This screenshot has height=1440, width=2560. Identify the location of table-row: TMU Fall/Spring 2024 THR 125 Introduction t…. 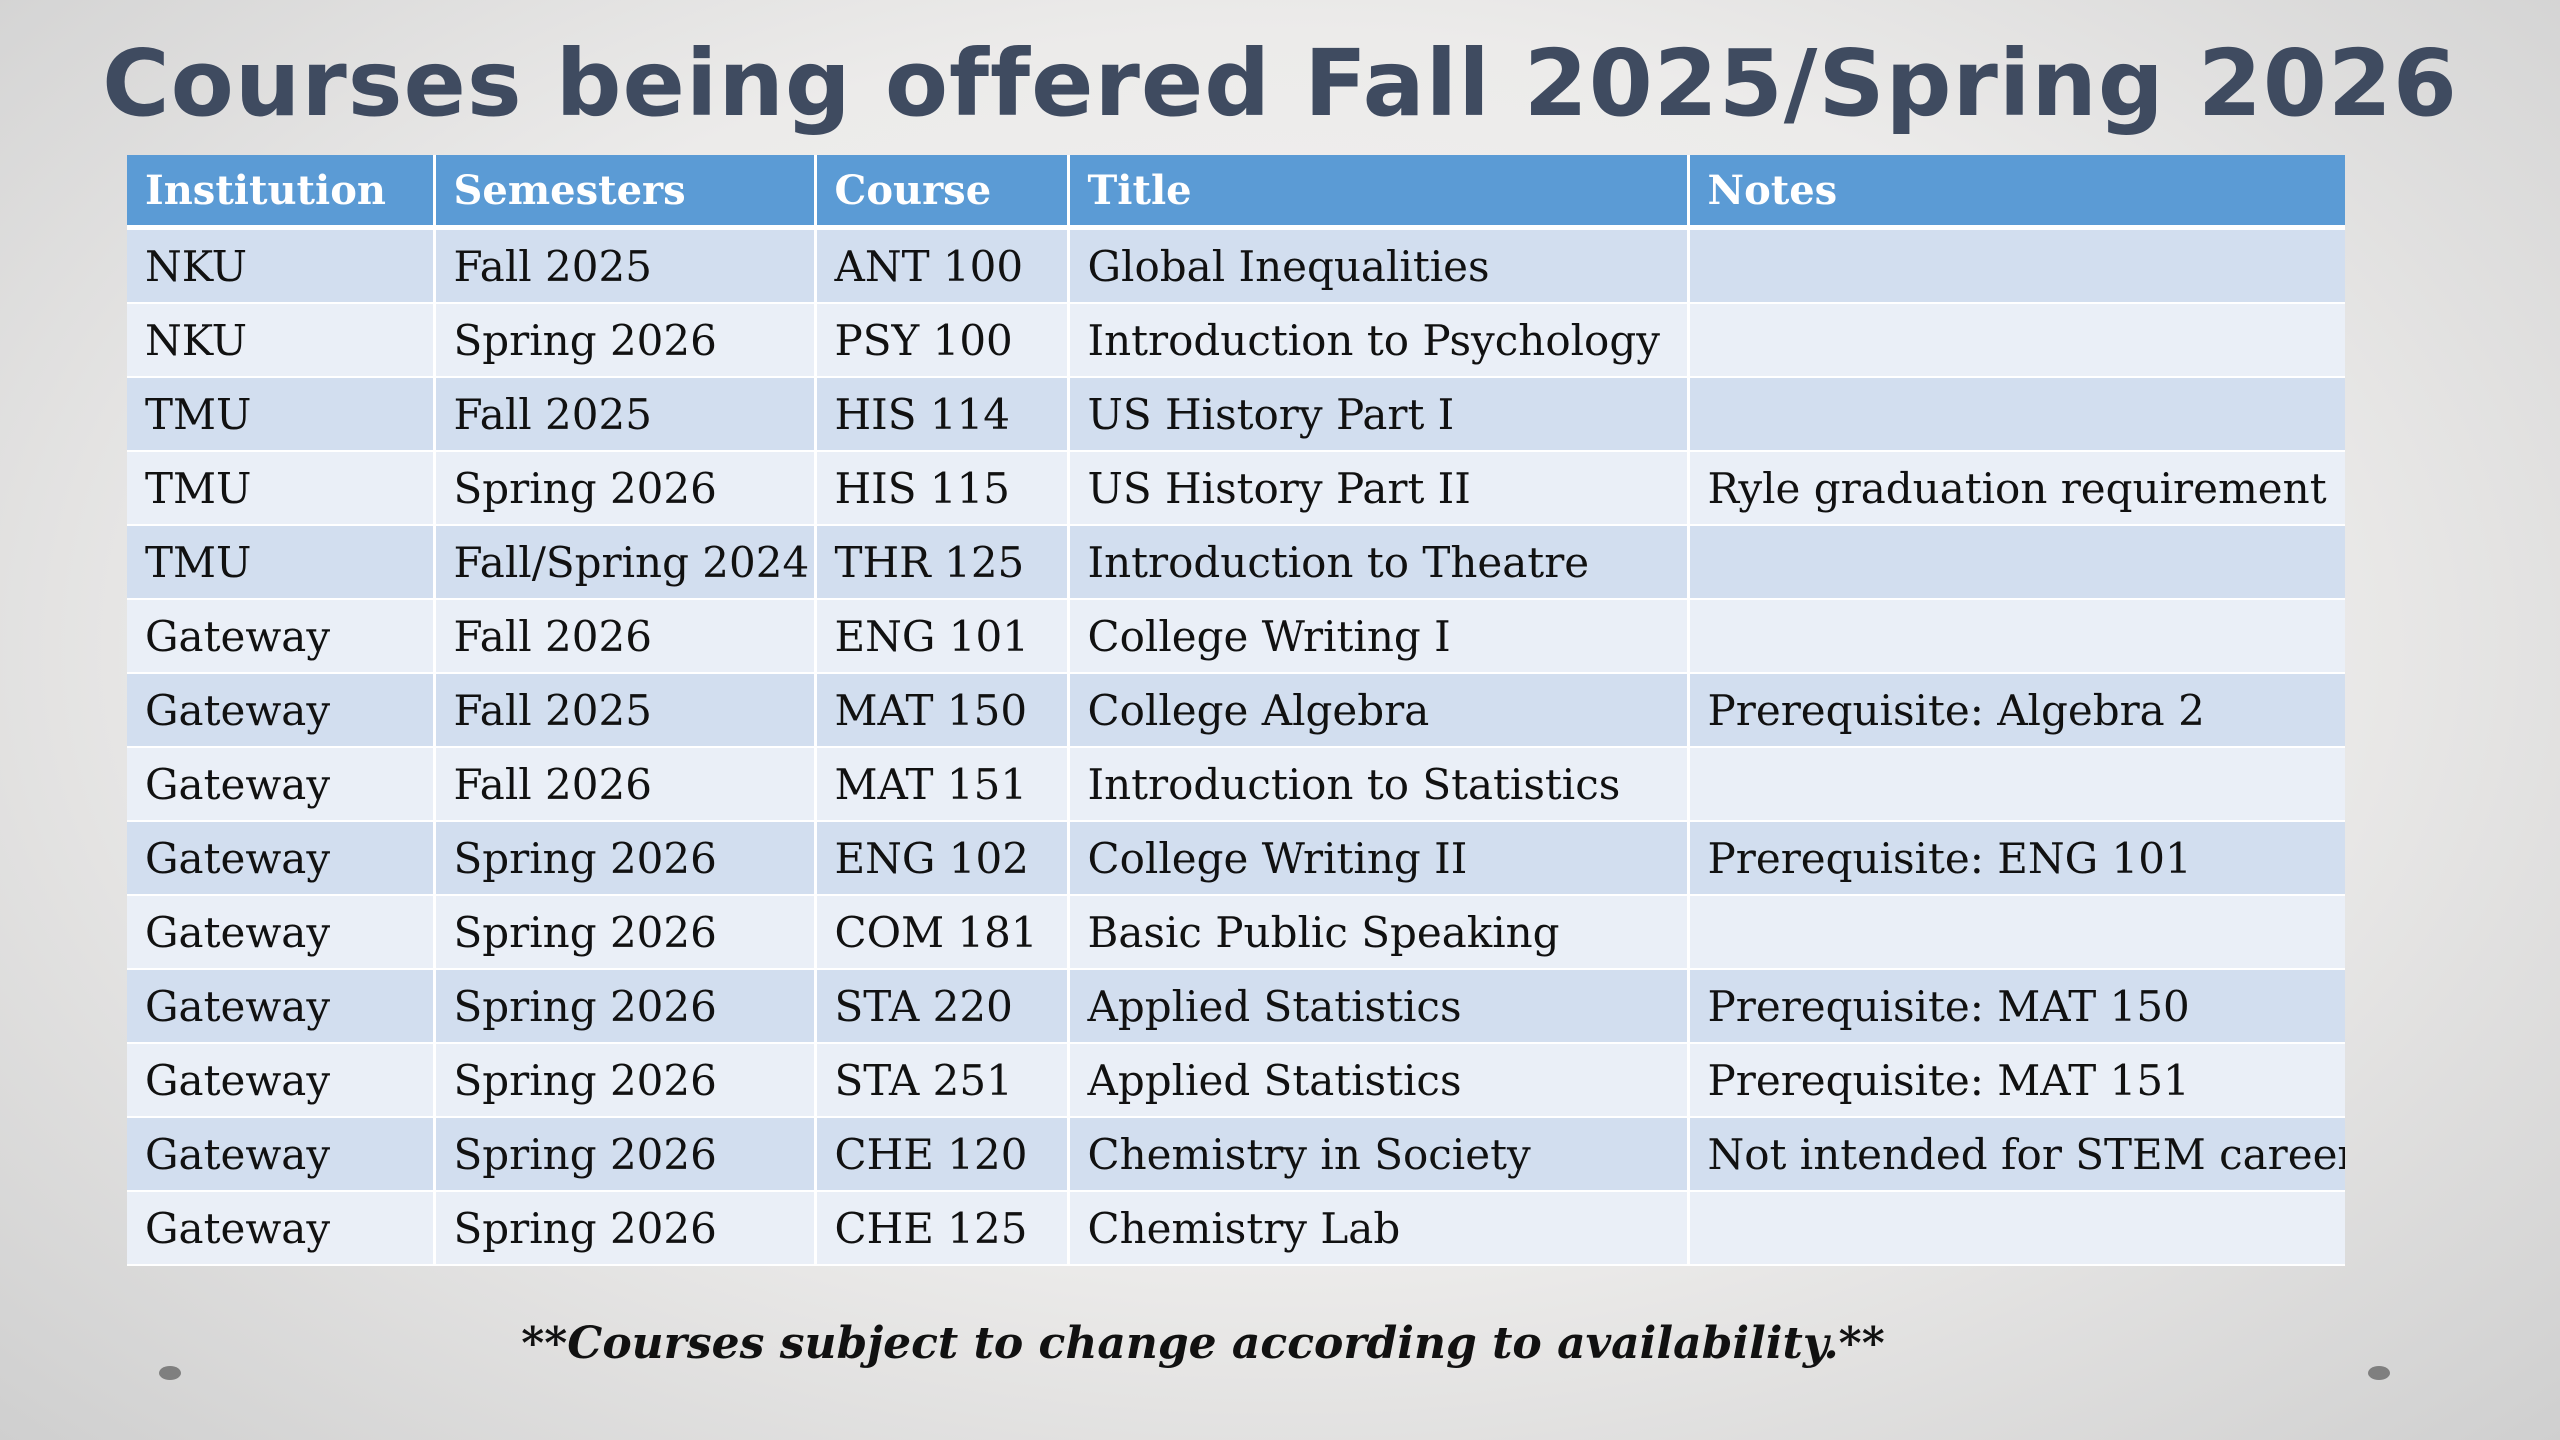
(1236, 562).